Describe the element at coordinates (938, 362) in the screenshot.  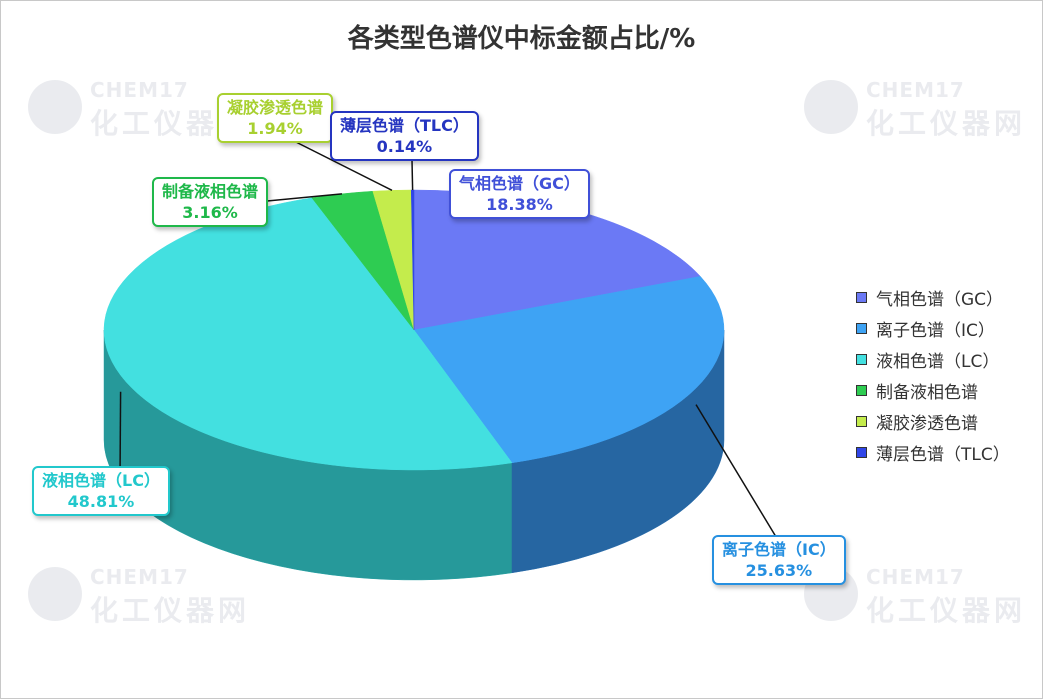
I see `legend-label: 液相色谱（LC）` at that location.